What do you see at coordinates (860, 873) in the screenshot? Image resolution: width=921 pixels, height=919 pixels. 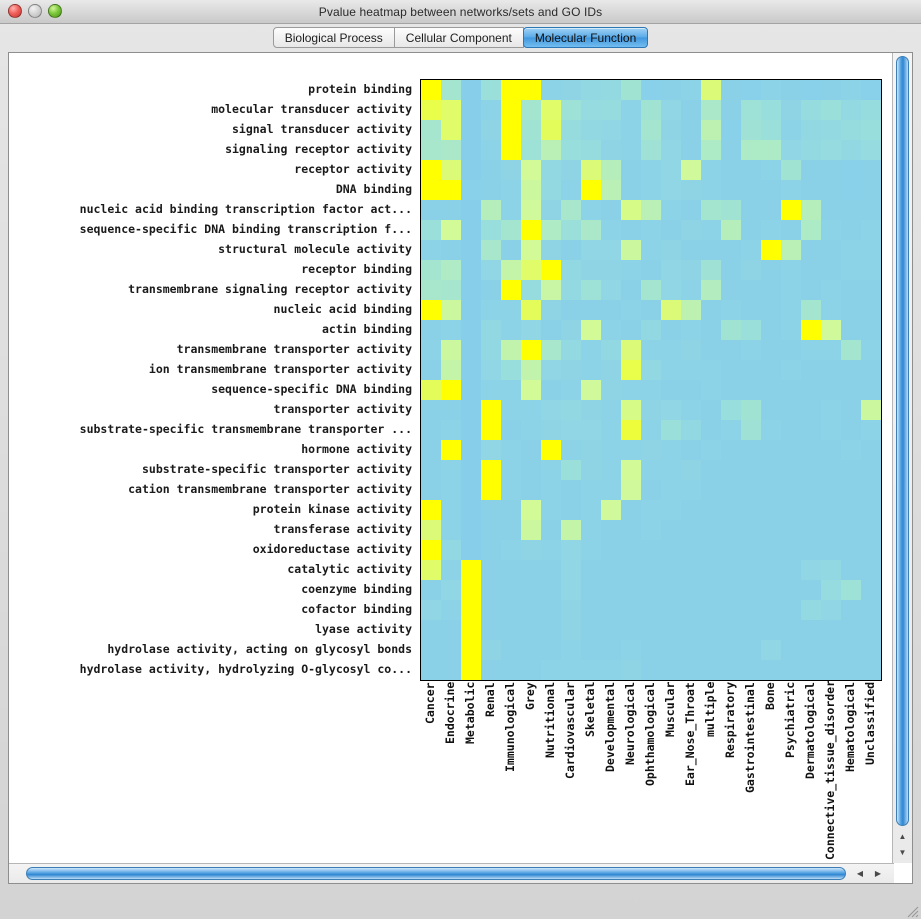 I see `scroll-left-icon: ◀` at bounding box center [860, 873].